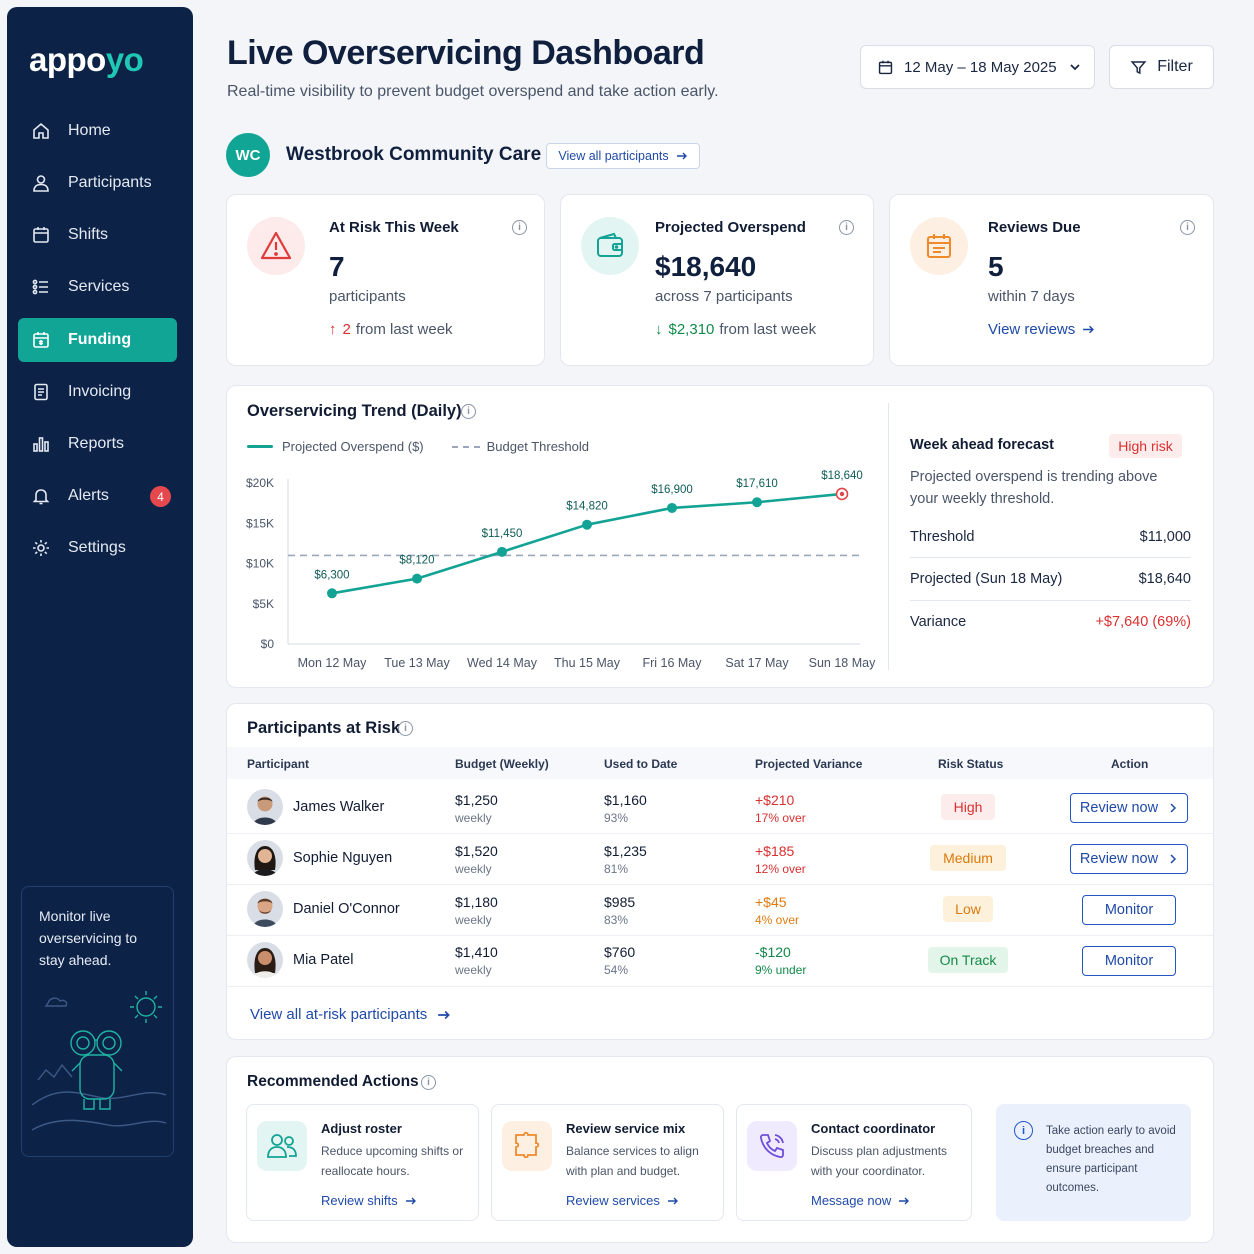 Image resolution: width=1254 pixels, height=1254 pixels. I want to click on filter-button: Filter, so click(1161, 67).